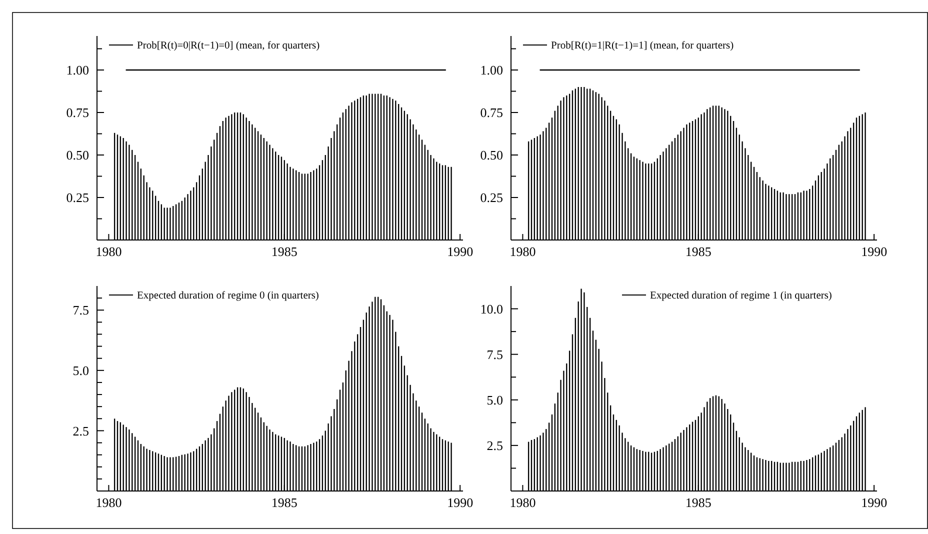 The height and width of the screenshot is (534, 928). What do you see at coordinates (741, 296) in the screenshot?
I see `legend-label: Expected duration of regime 1 (in quarters)` at bounding box center [741, 296].